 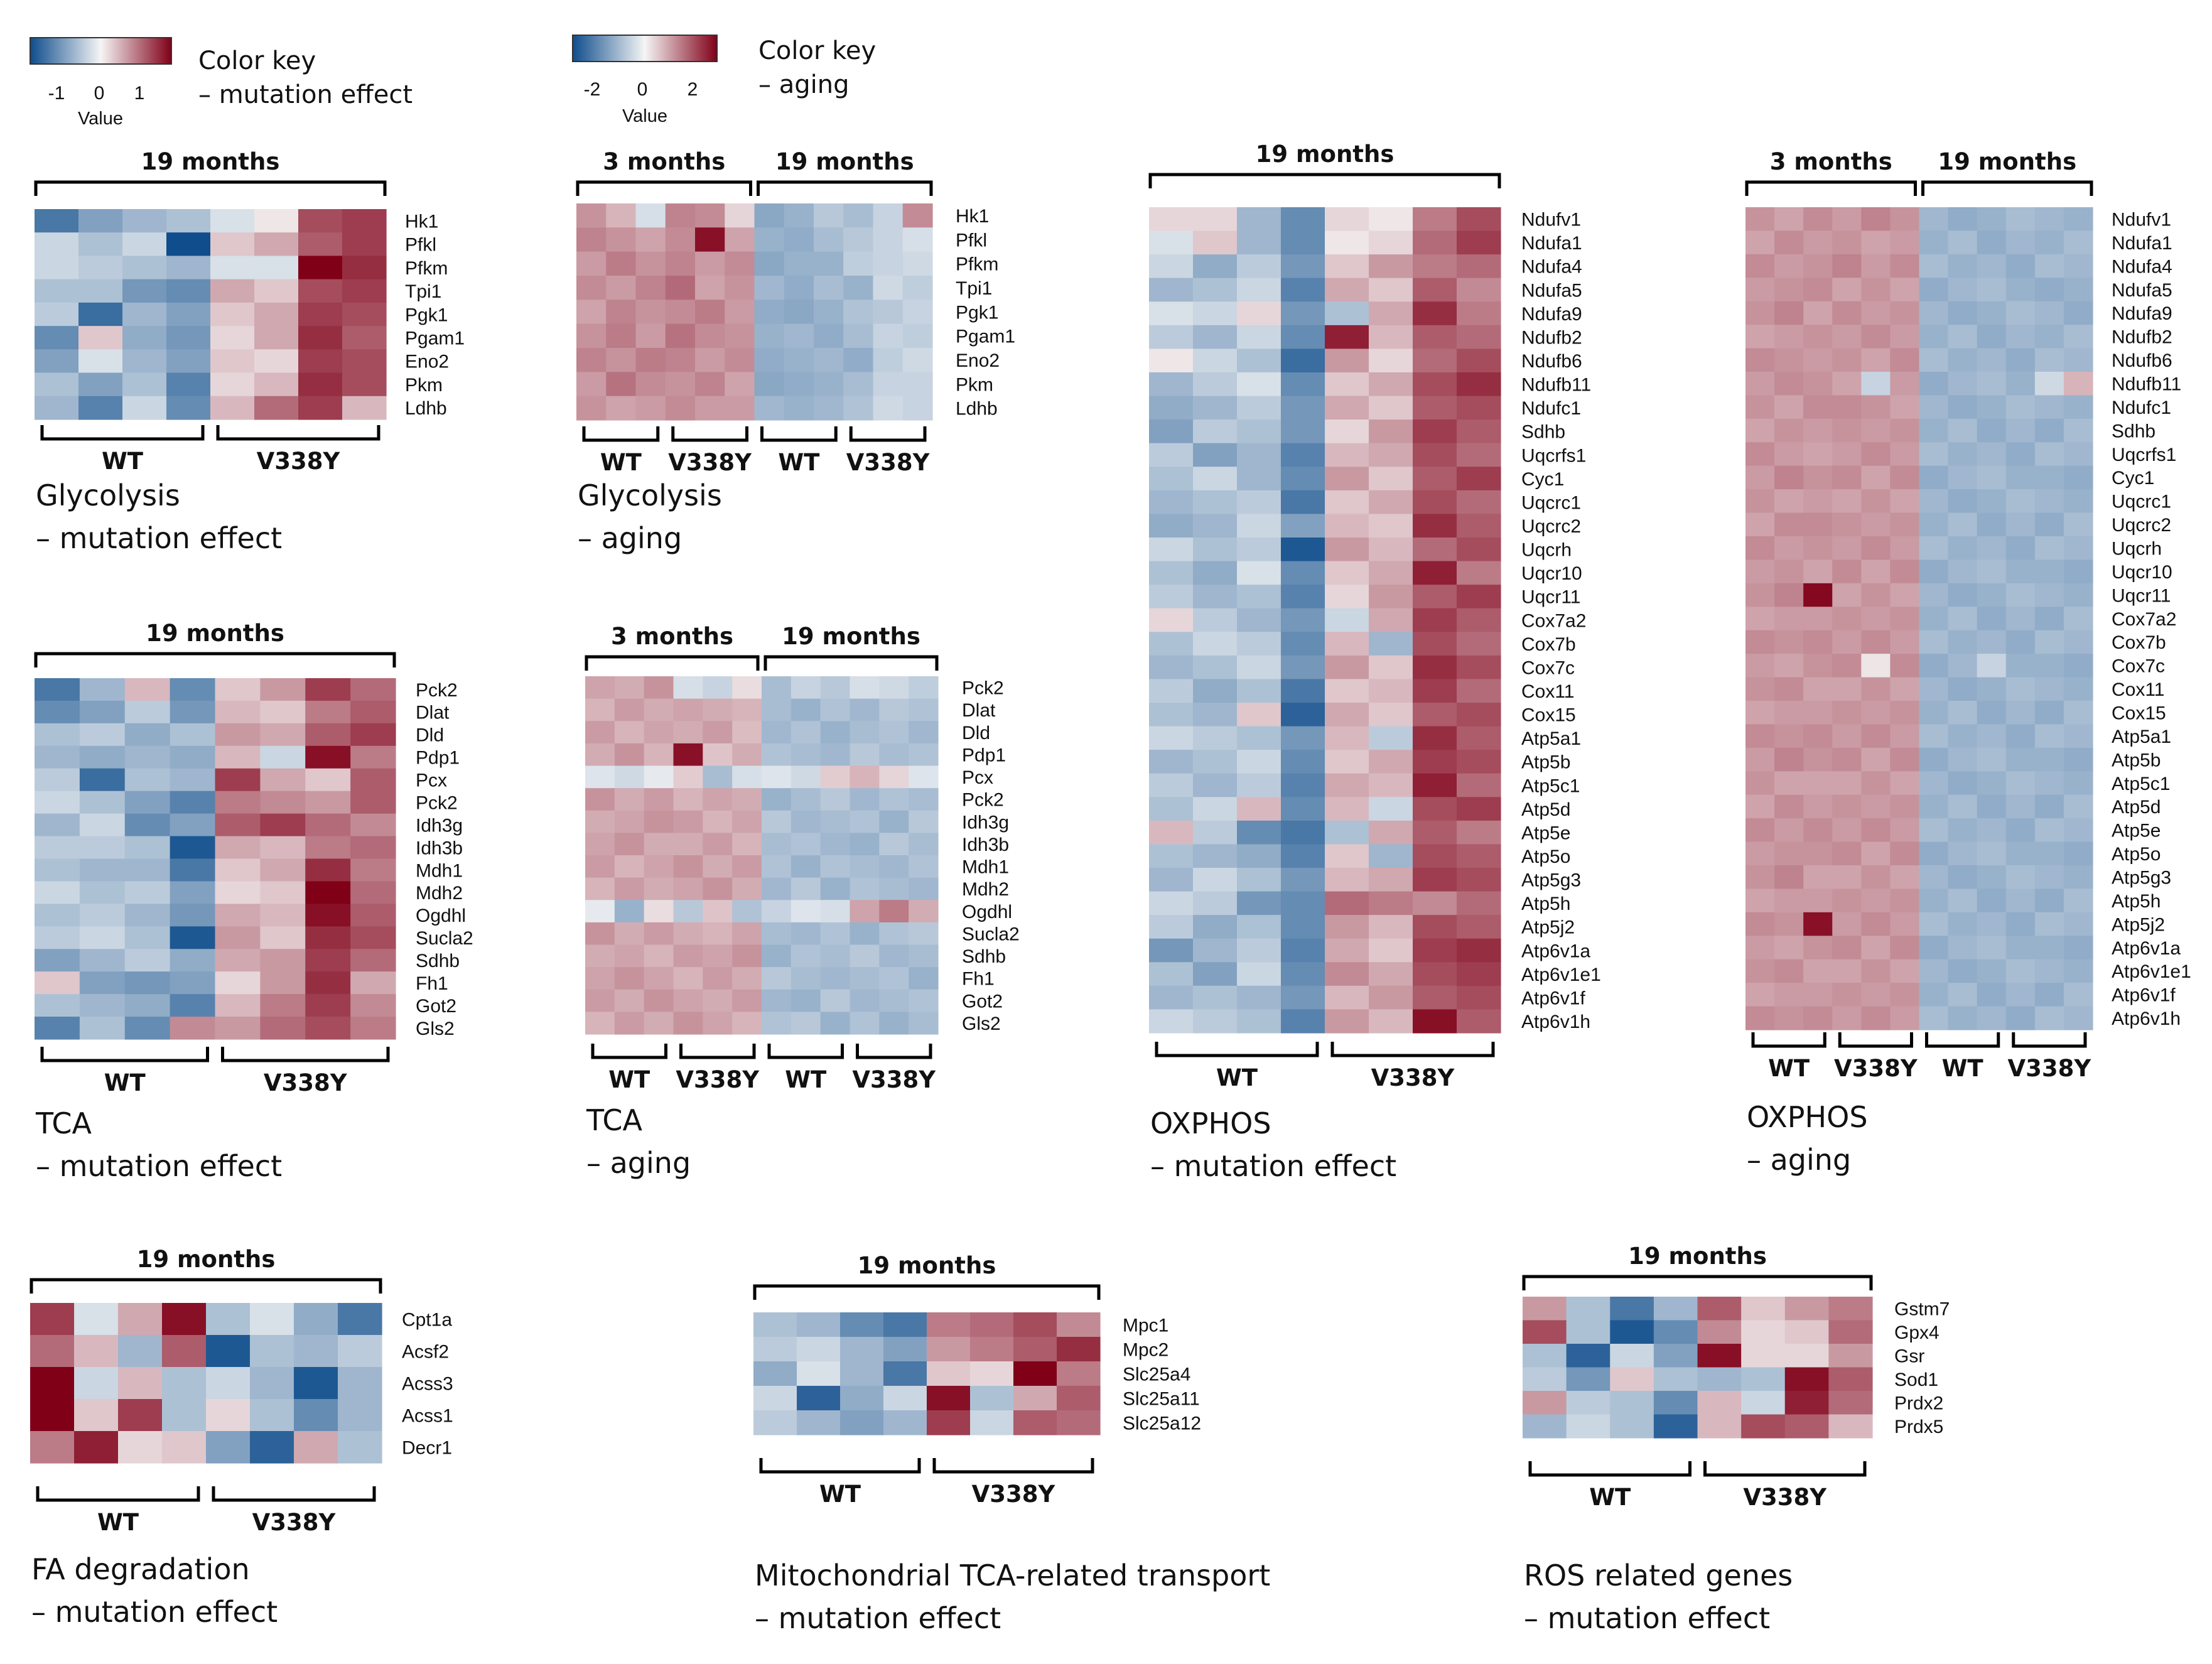 What do you see at coordinates (1548, 715) in the screenshot?
I see `gene-label: Cox15` at bounding box center [1548, 715].